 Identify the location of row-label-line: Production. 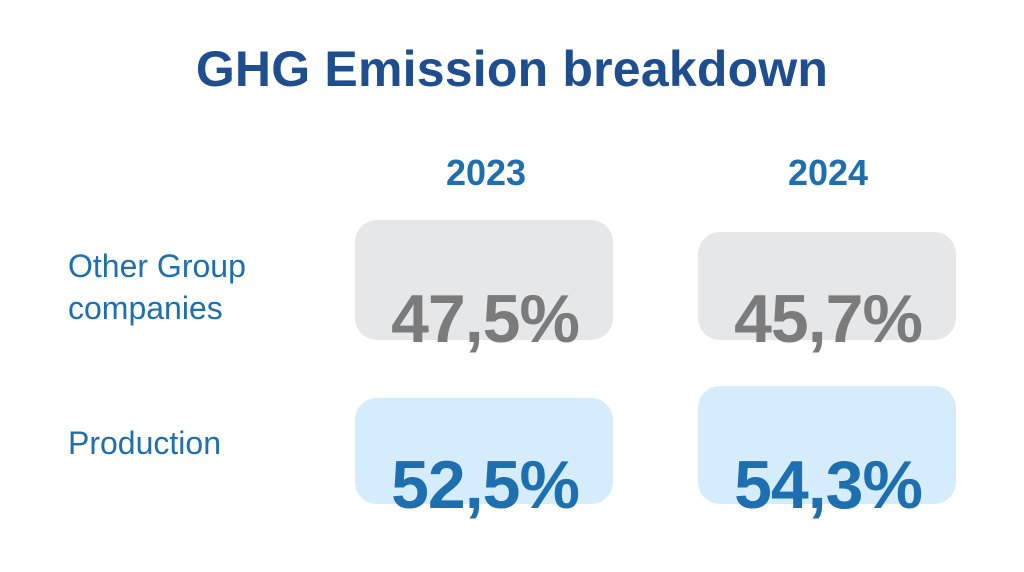
(144, 443).